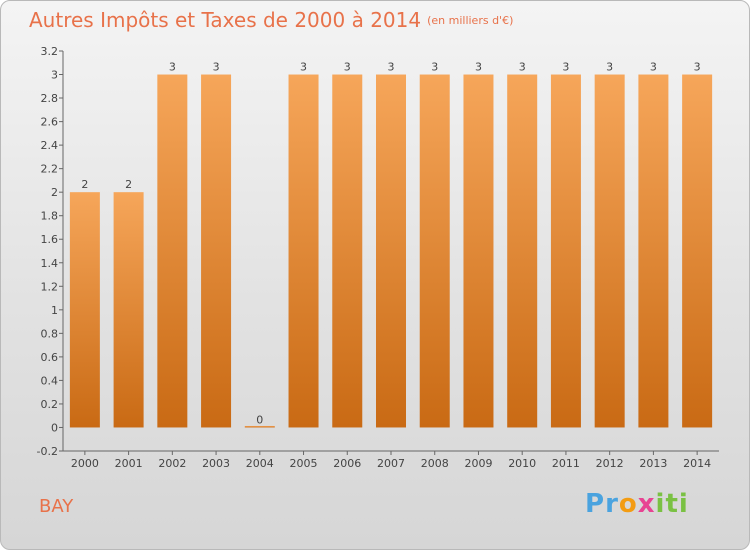 Image resolution: width=750 pixels, height=550 pixels. Describe the element at coordinates (612, 504) in the screenshot. I see `logo-letter: r` at that location.